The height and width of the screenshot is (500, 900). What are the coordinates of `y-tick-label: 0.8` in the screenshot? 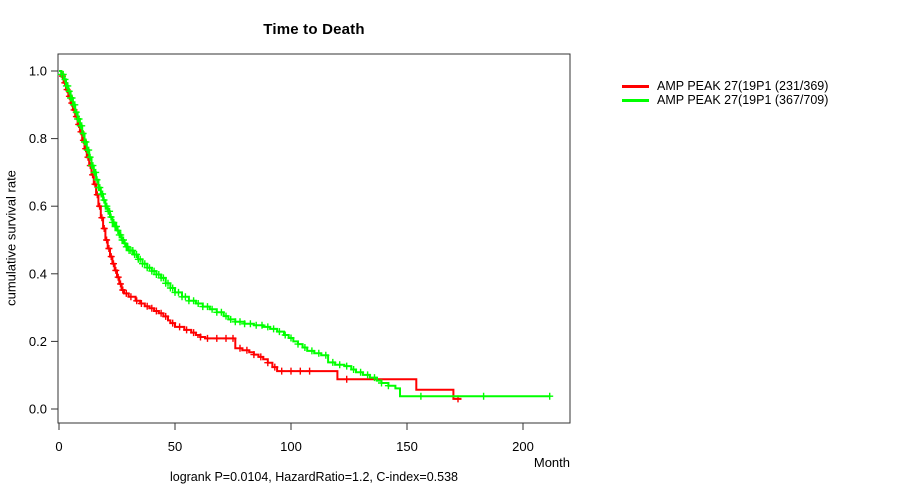 It's located at (38, 138).